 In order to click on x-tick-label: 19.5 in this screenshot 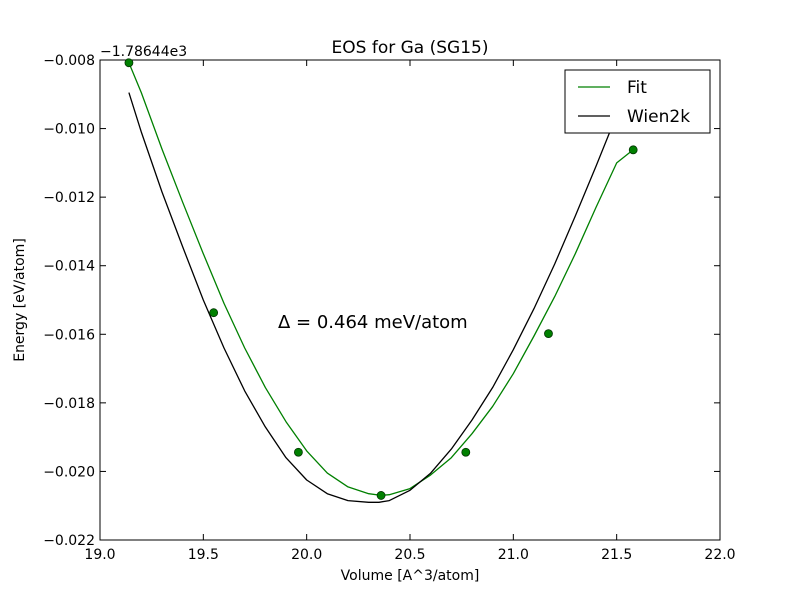, I will do `click(203, 555)`.